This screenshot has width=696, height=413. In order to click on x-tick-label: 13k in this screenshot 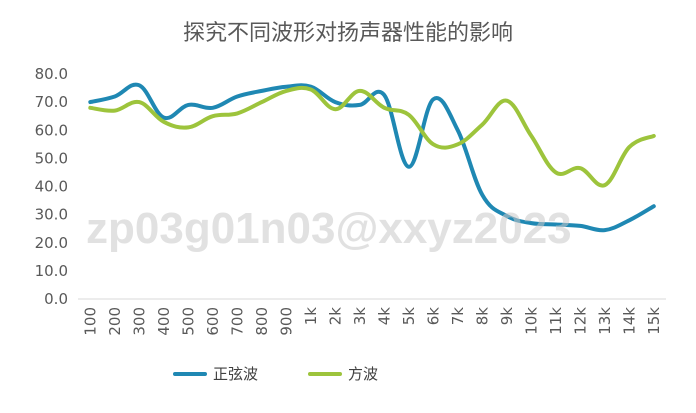, I will do `click(605, 321)`.